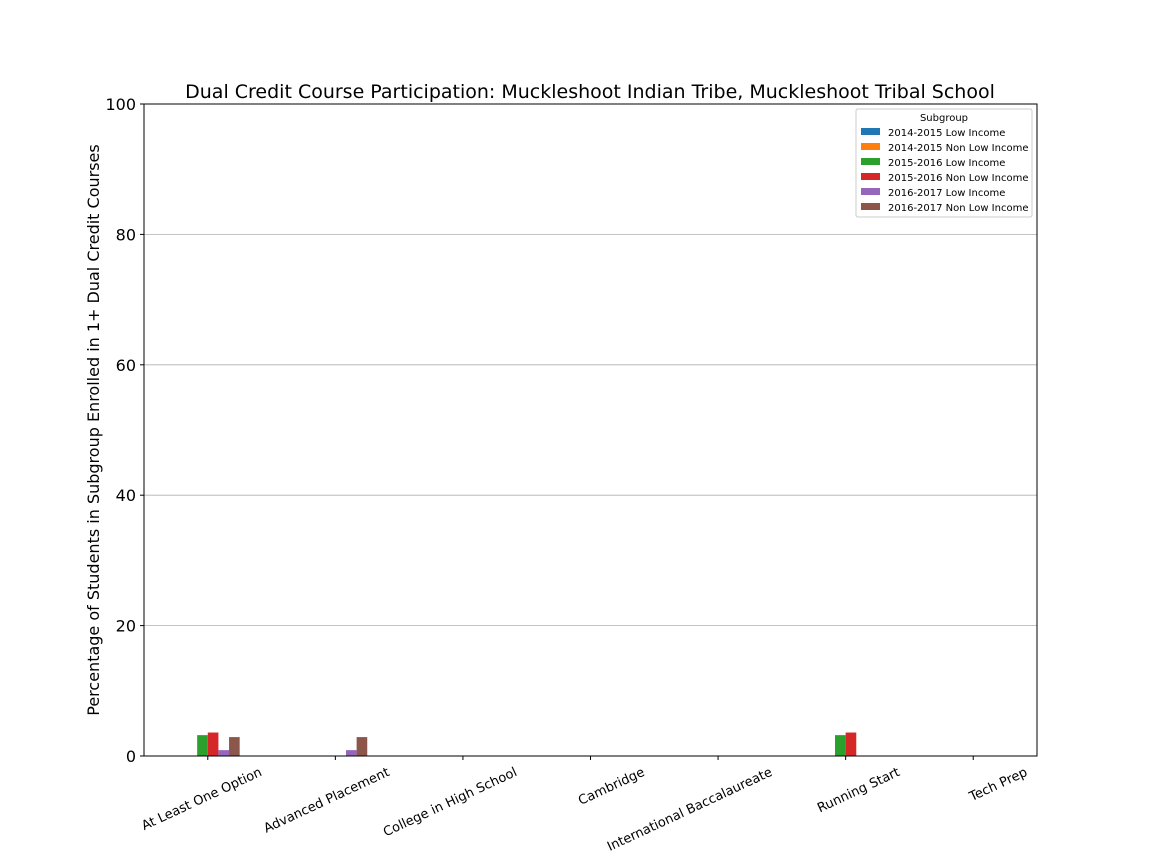  Describe the element at coordinates (120, 104) in the screenshot. I see `y-tick-label: 100` at that location.